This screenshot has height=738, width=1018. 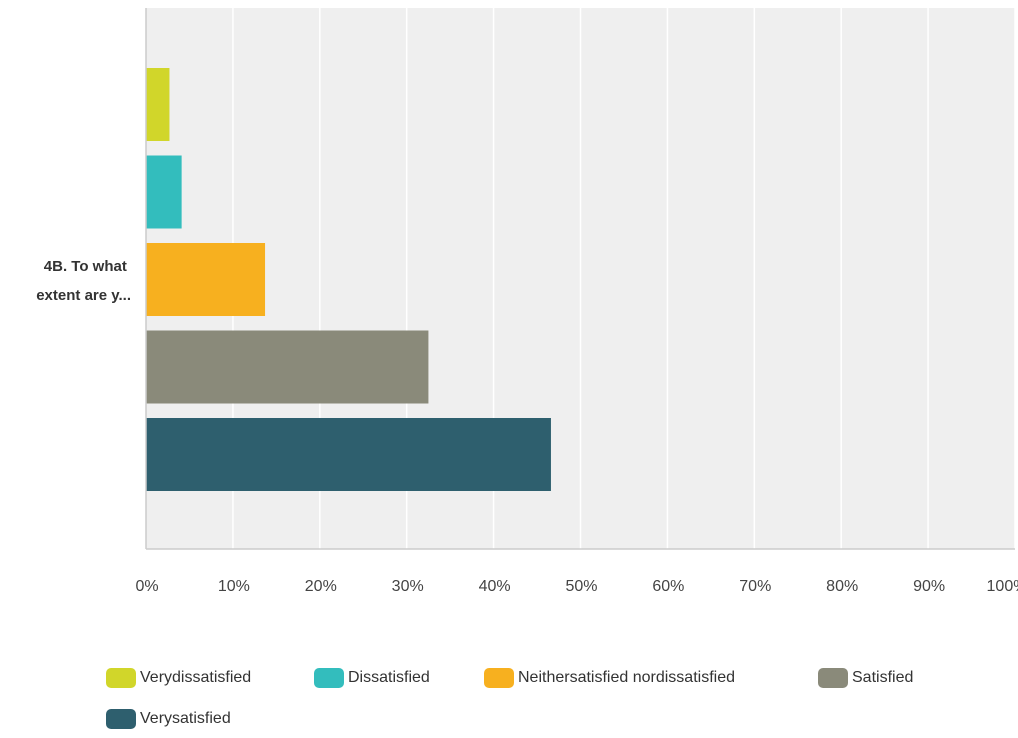 I want to click on x-tick-label: 60%, so click(x=668, y=586).